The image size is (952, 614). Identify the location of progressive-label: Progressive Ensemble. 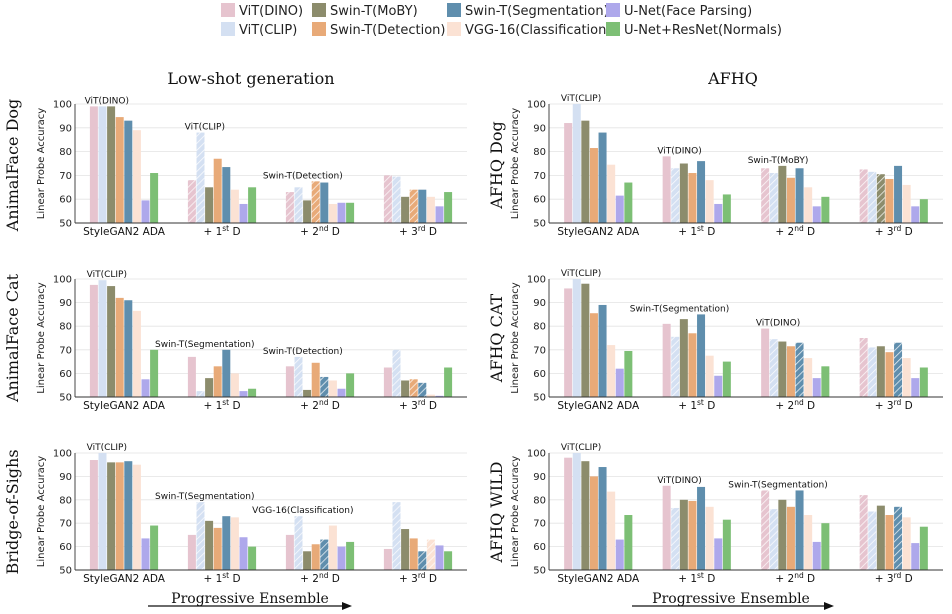
(731, 599).